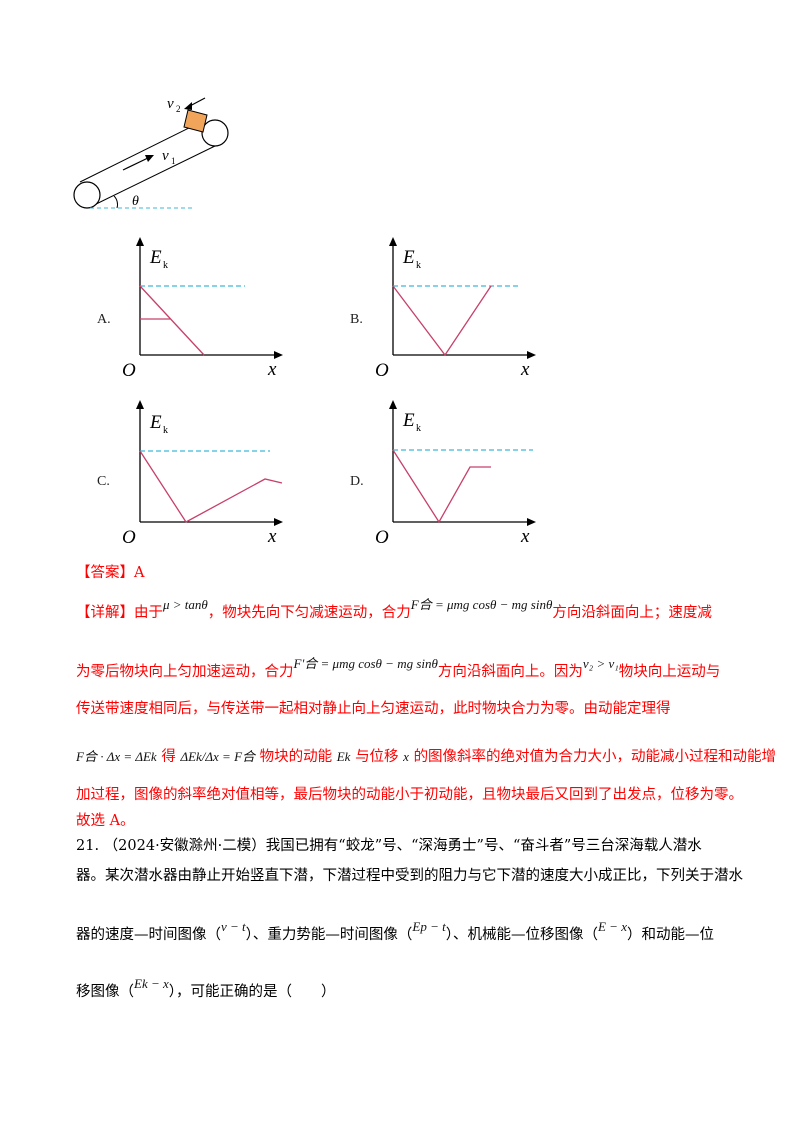 Image resolution: width=800 pixels, height=1132 pixels. Describe the element at coordinates (105, 821) in the screenshot. I see `explanation-line-6: 故选 A。` at that location.